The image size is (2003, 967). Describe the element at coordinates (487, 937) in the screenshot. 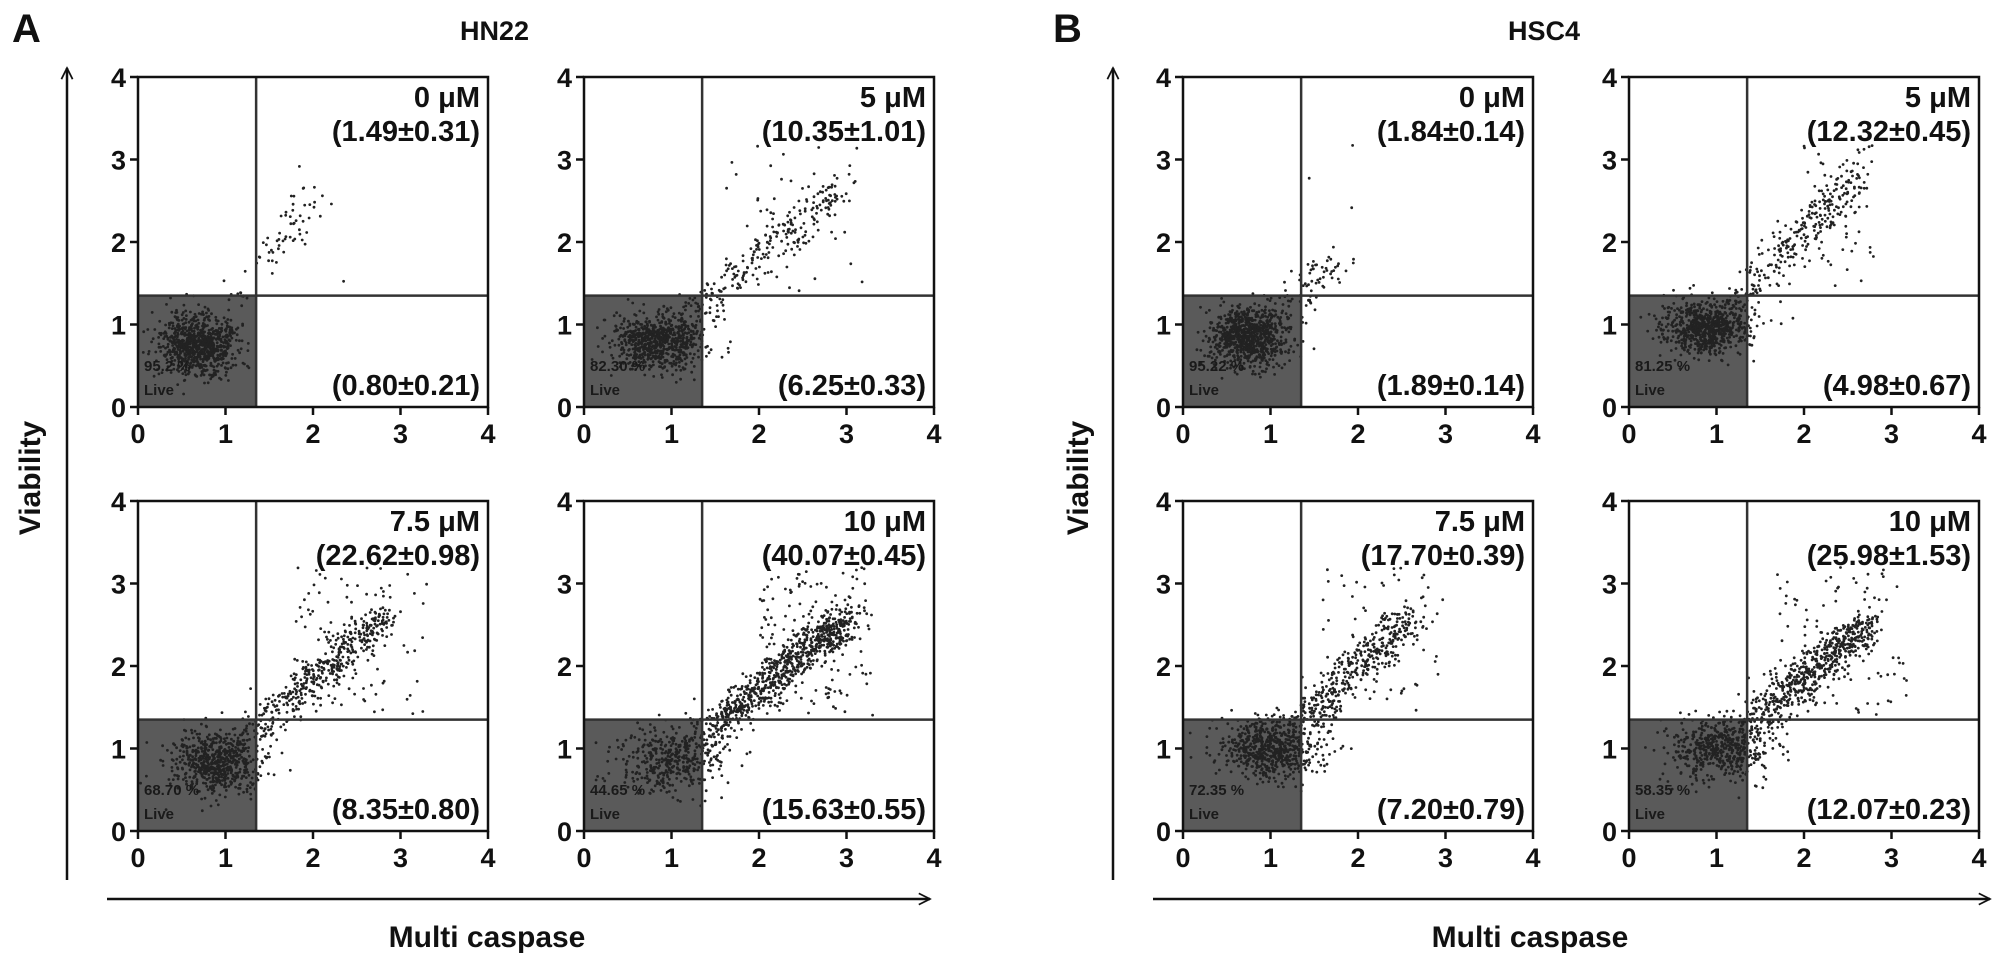

I see `x-axis-title: Multi caspase` at that location.